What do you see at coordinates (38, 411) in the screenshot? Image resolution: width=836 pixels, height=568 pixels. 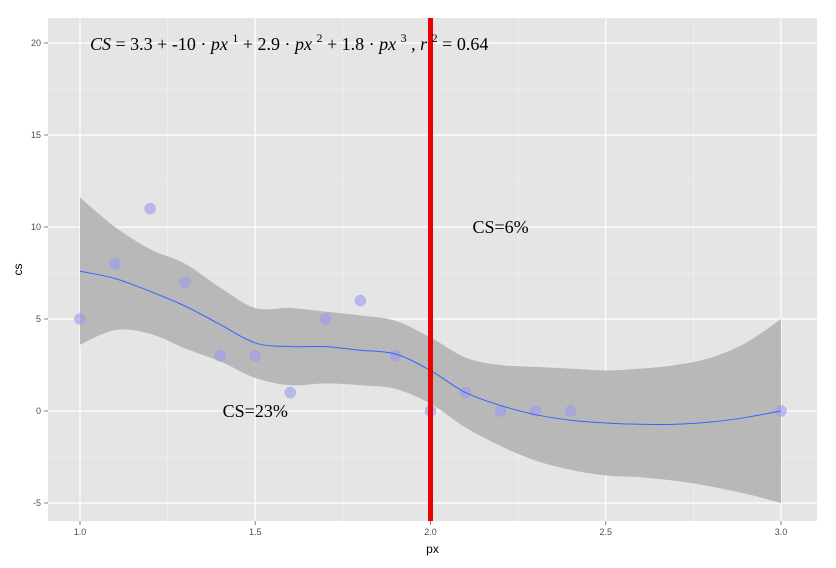 I see `y-tick-label: 0` at bounding box center [38, 411].